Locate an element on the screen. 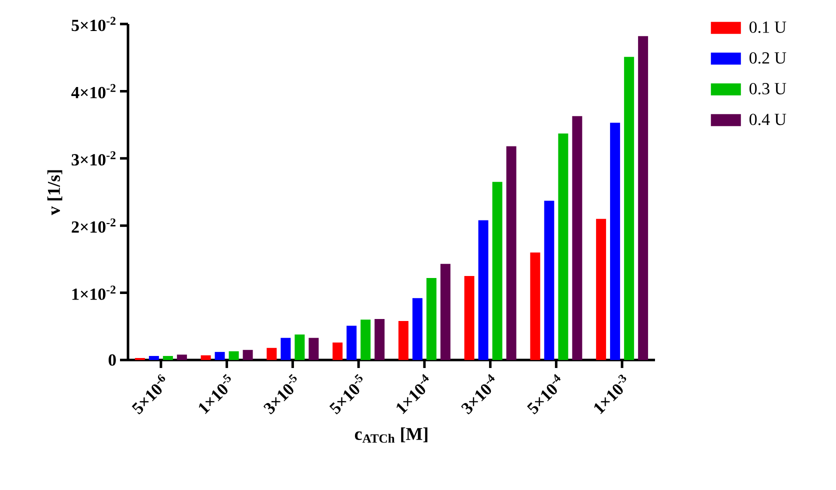  y-tick-label: 1×10$^{-2}$ is located at coordinates (94, 293).